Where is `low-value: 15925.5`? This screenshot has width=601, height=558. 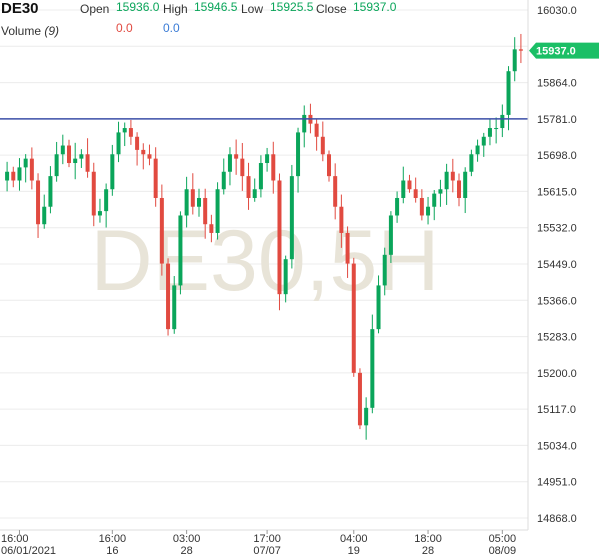 low-value: 15925.5 is located at coordinates (292, 7).